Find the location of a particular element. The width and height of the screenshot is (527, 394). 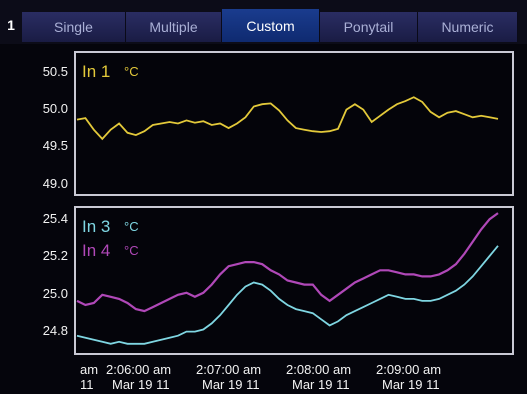

top-chart-y-tick: 50.0 is located at coordinates (55, 108).